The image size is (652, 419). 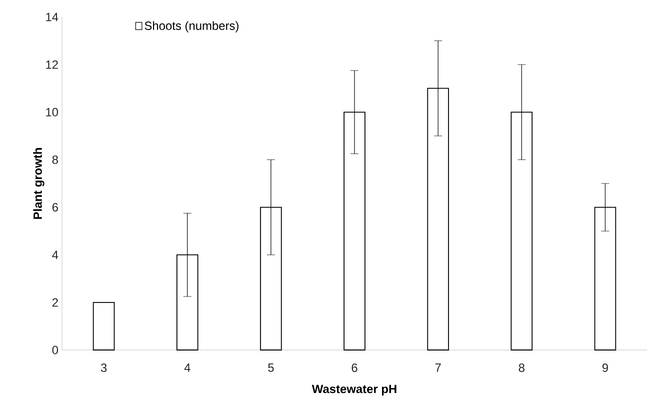 What do you see at coordinates (55, 159) in the screenshot?
I see `y-tick-label: 8` at bounding box center [55, 159].